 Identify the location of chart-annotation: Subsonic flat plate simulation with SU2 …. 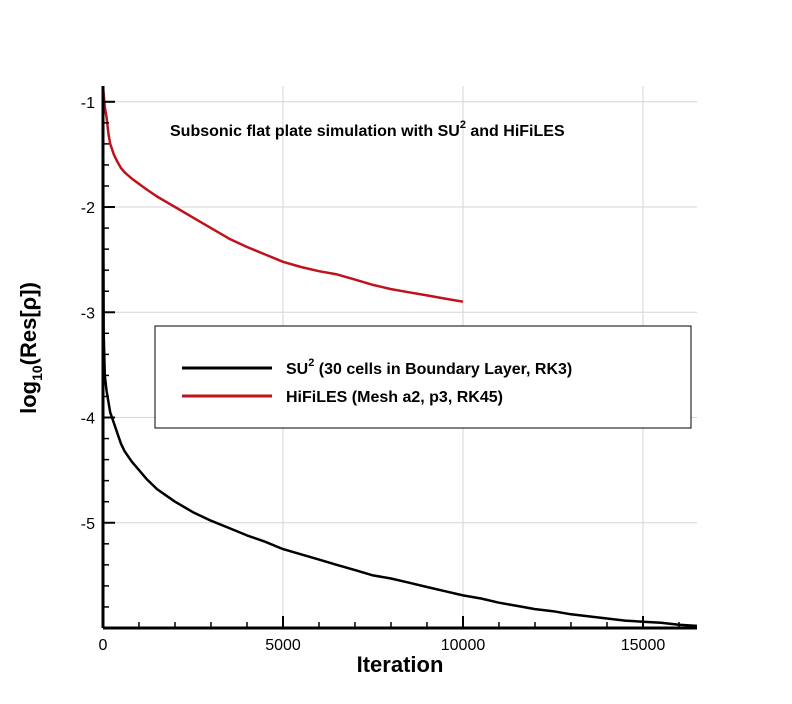
(367, 129).